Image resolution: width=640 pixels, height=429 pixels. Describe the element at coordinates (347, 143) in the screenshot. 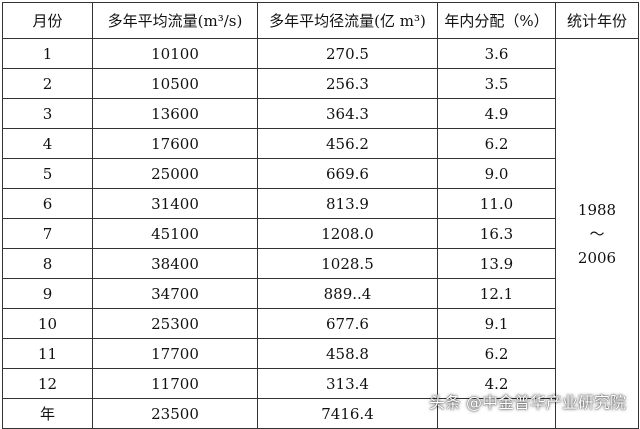

I see `cell-avg-runoff: 456.2` at that location.